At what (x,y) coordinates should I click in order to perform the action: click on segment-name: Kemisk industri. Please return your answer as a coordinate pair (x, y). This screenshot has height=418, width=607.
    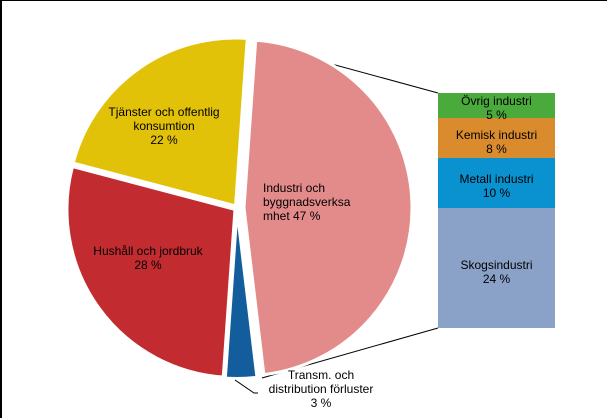
    Looking at the image, I should click on (496, 135).